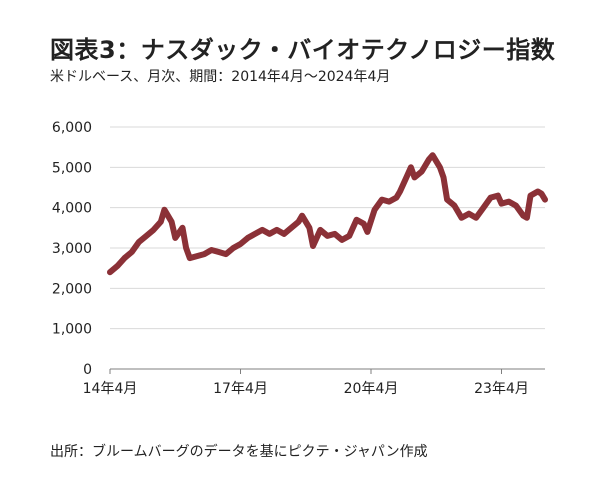  Describe the element at coordinates (72, 289) in the screenshot. I see `y-tick-label: 2,000` at that location.